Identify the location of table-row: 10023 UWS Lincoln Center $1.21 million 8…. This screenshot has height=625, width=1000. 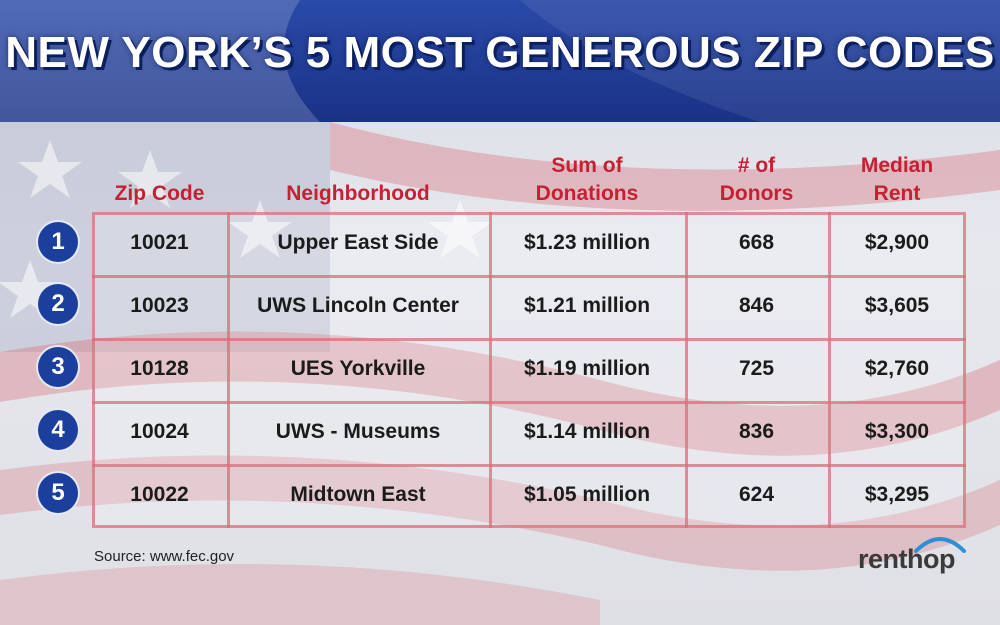
(529, 306).